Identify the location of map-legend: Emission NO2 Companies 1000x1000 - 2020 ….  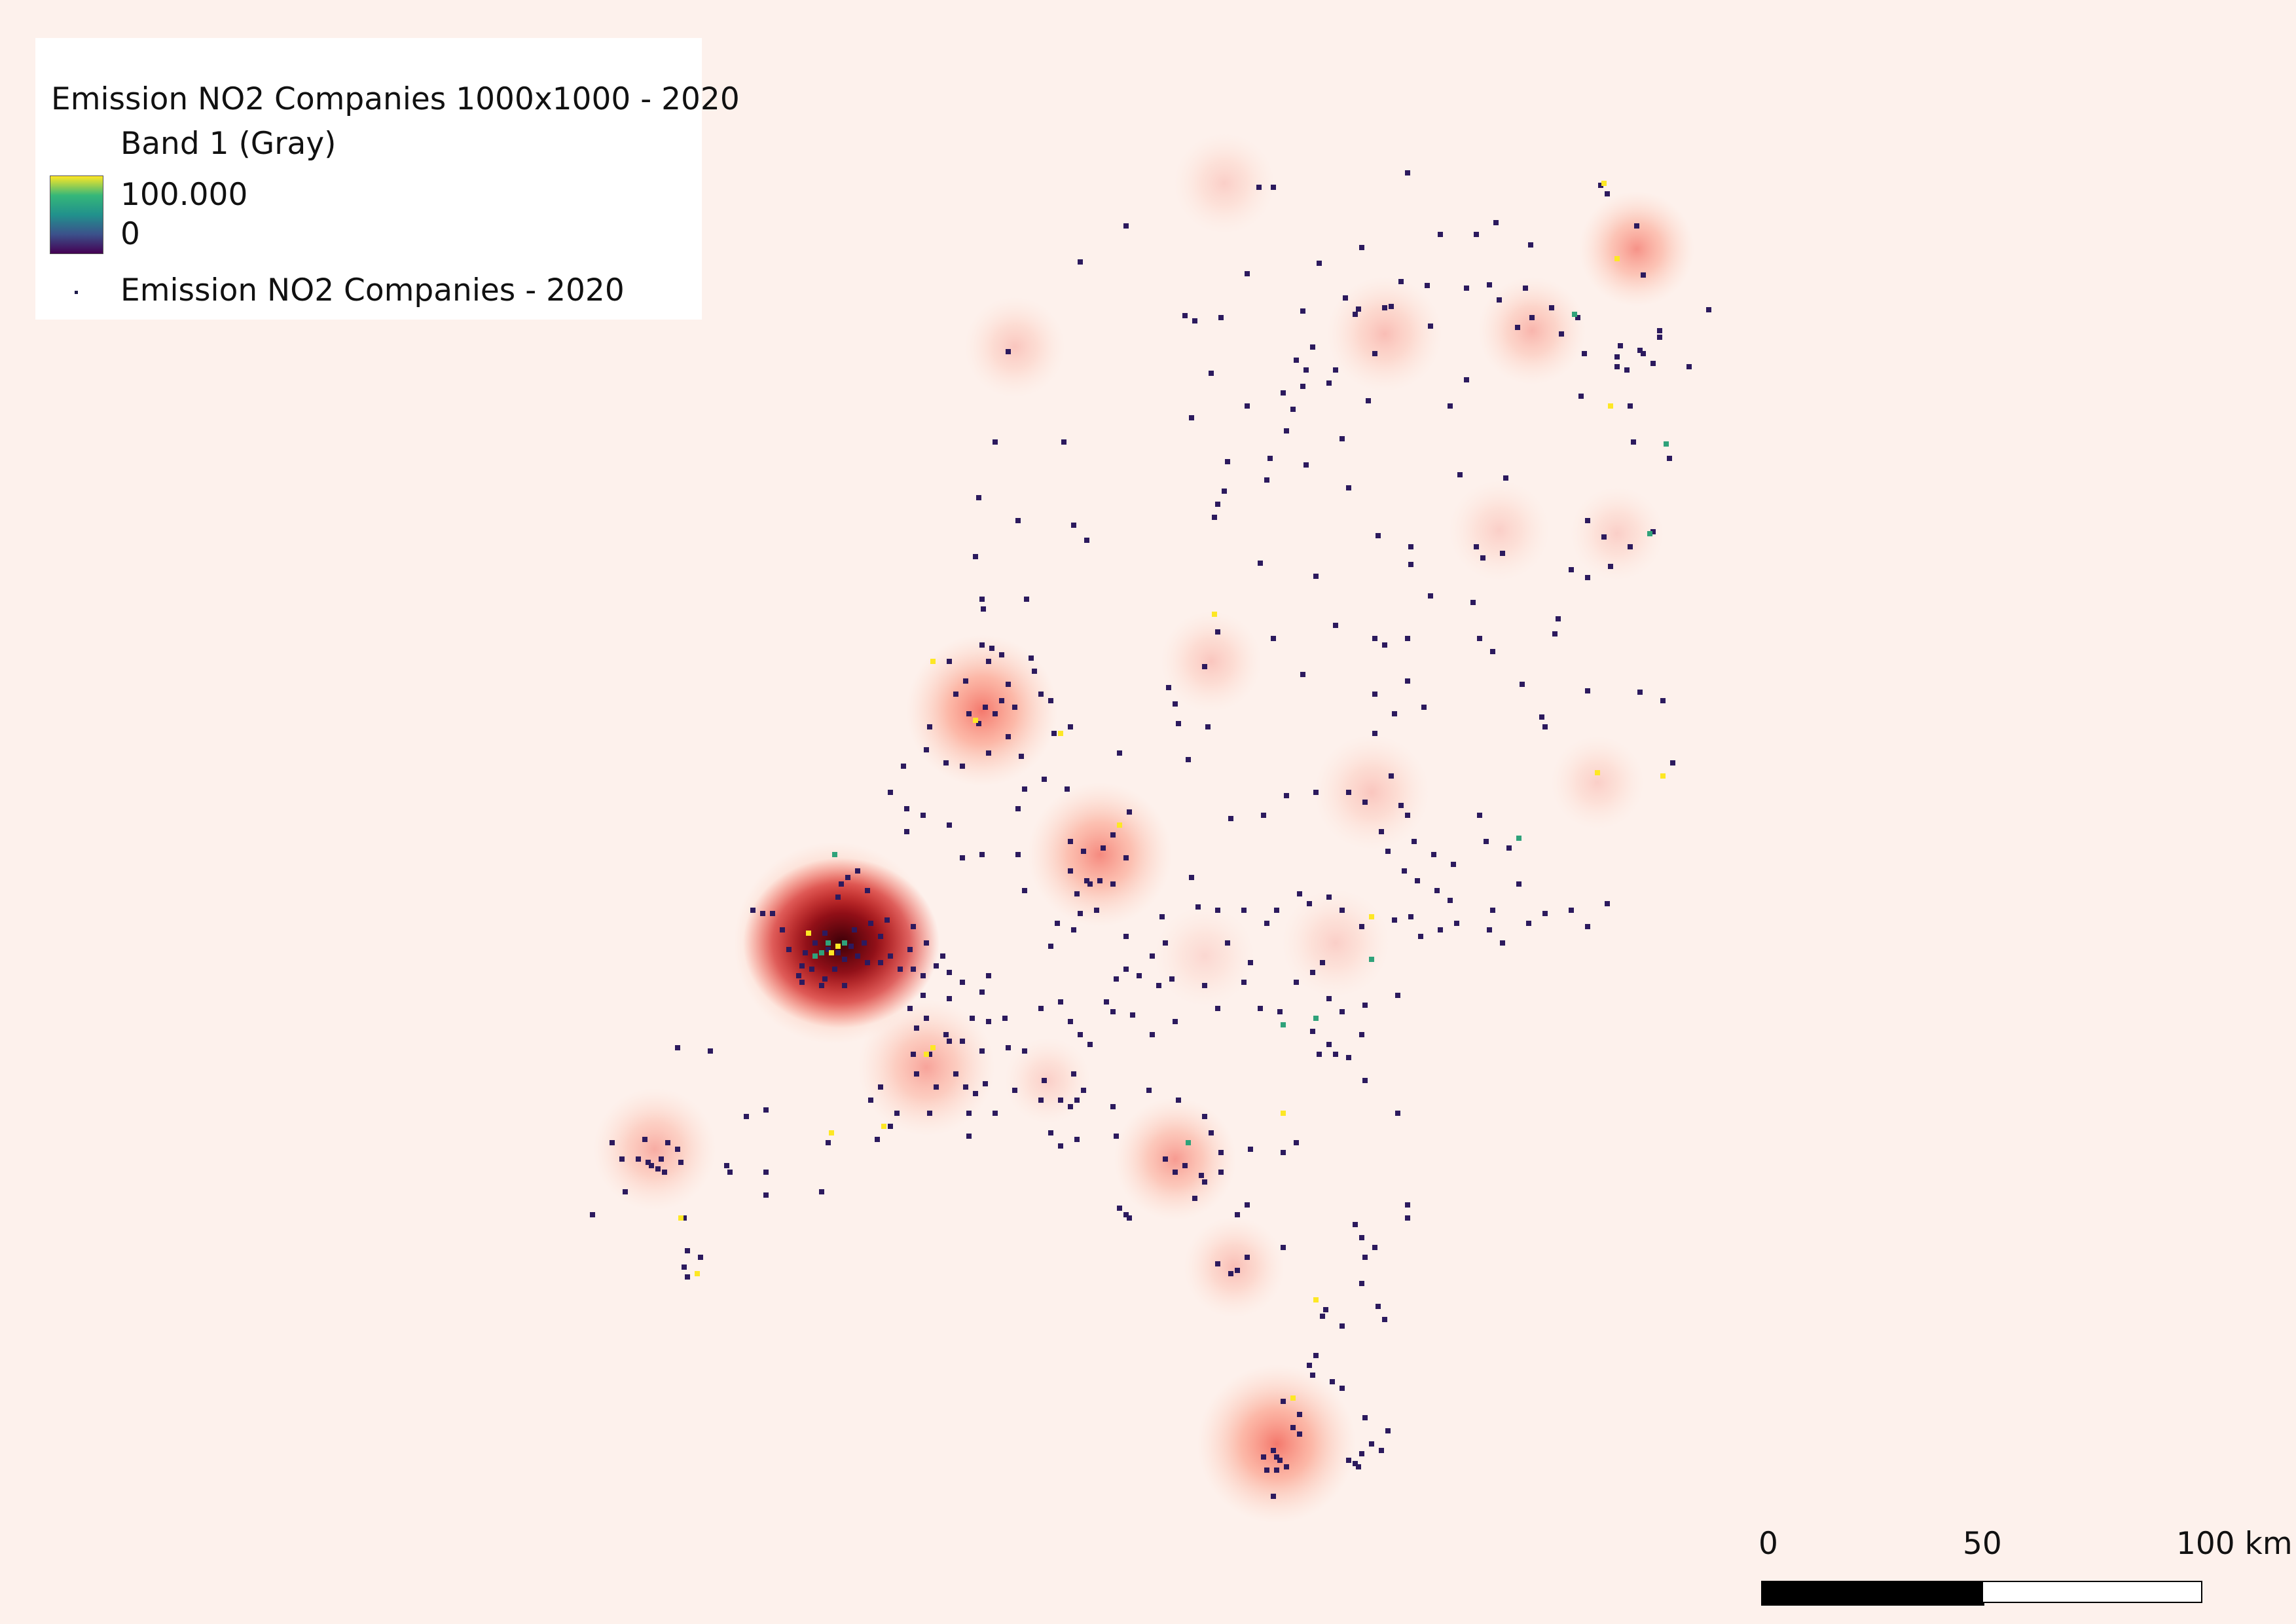
(387, 179).